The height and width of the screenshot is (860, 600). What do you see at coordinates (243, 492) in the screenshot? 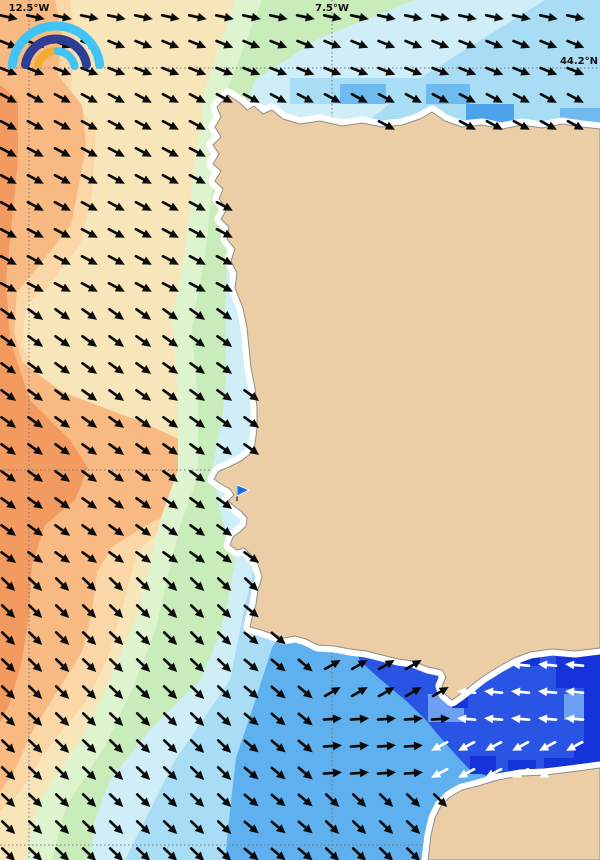
I see `surf-spot-marker` at bounding box center [243, 492].